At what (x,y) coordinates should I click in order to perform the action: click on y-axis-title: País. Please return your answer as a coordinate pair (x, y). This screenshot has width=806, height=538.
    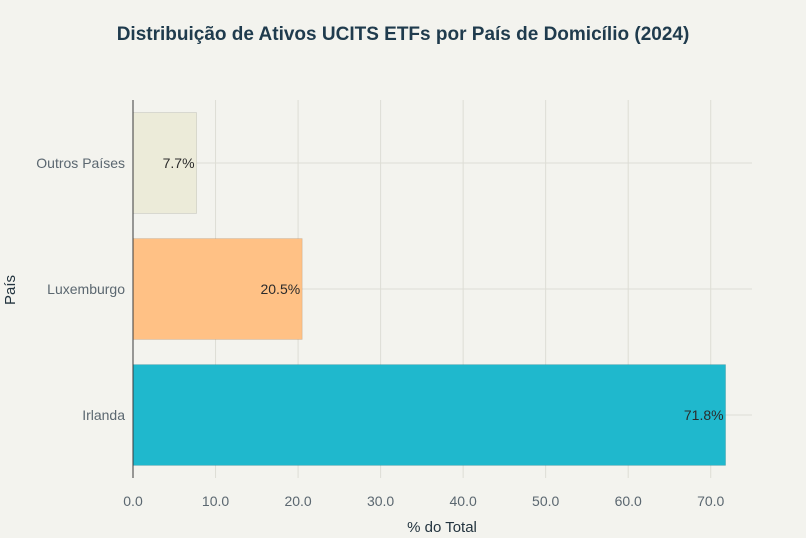
    Looking at the image, I should click on (10, 290).